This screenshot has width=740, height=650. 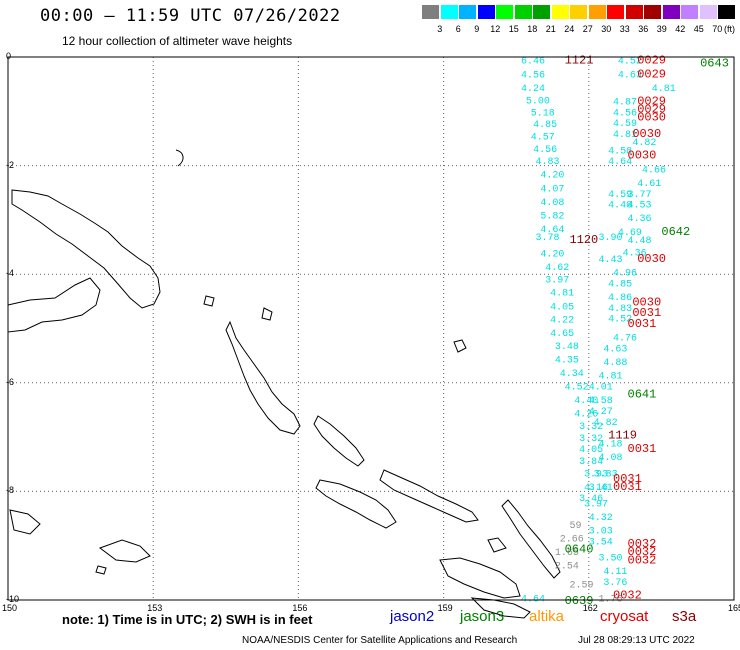 I want to click on swh-value: 4.64, so click(x=552, y=230).